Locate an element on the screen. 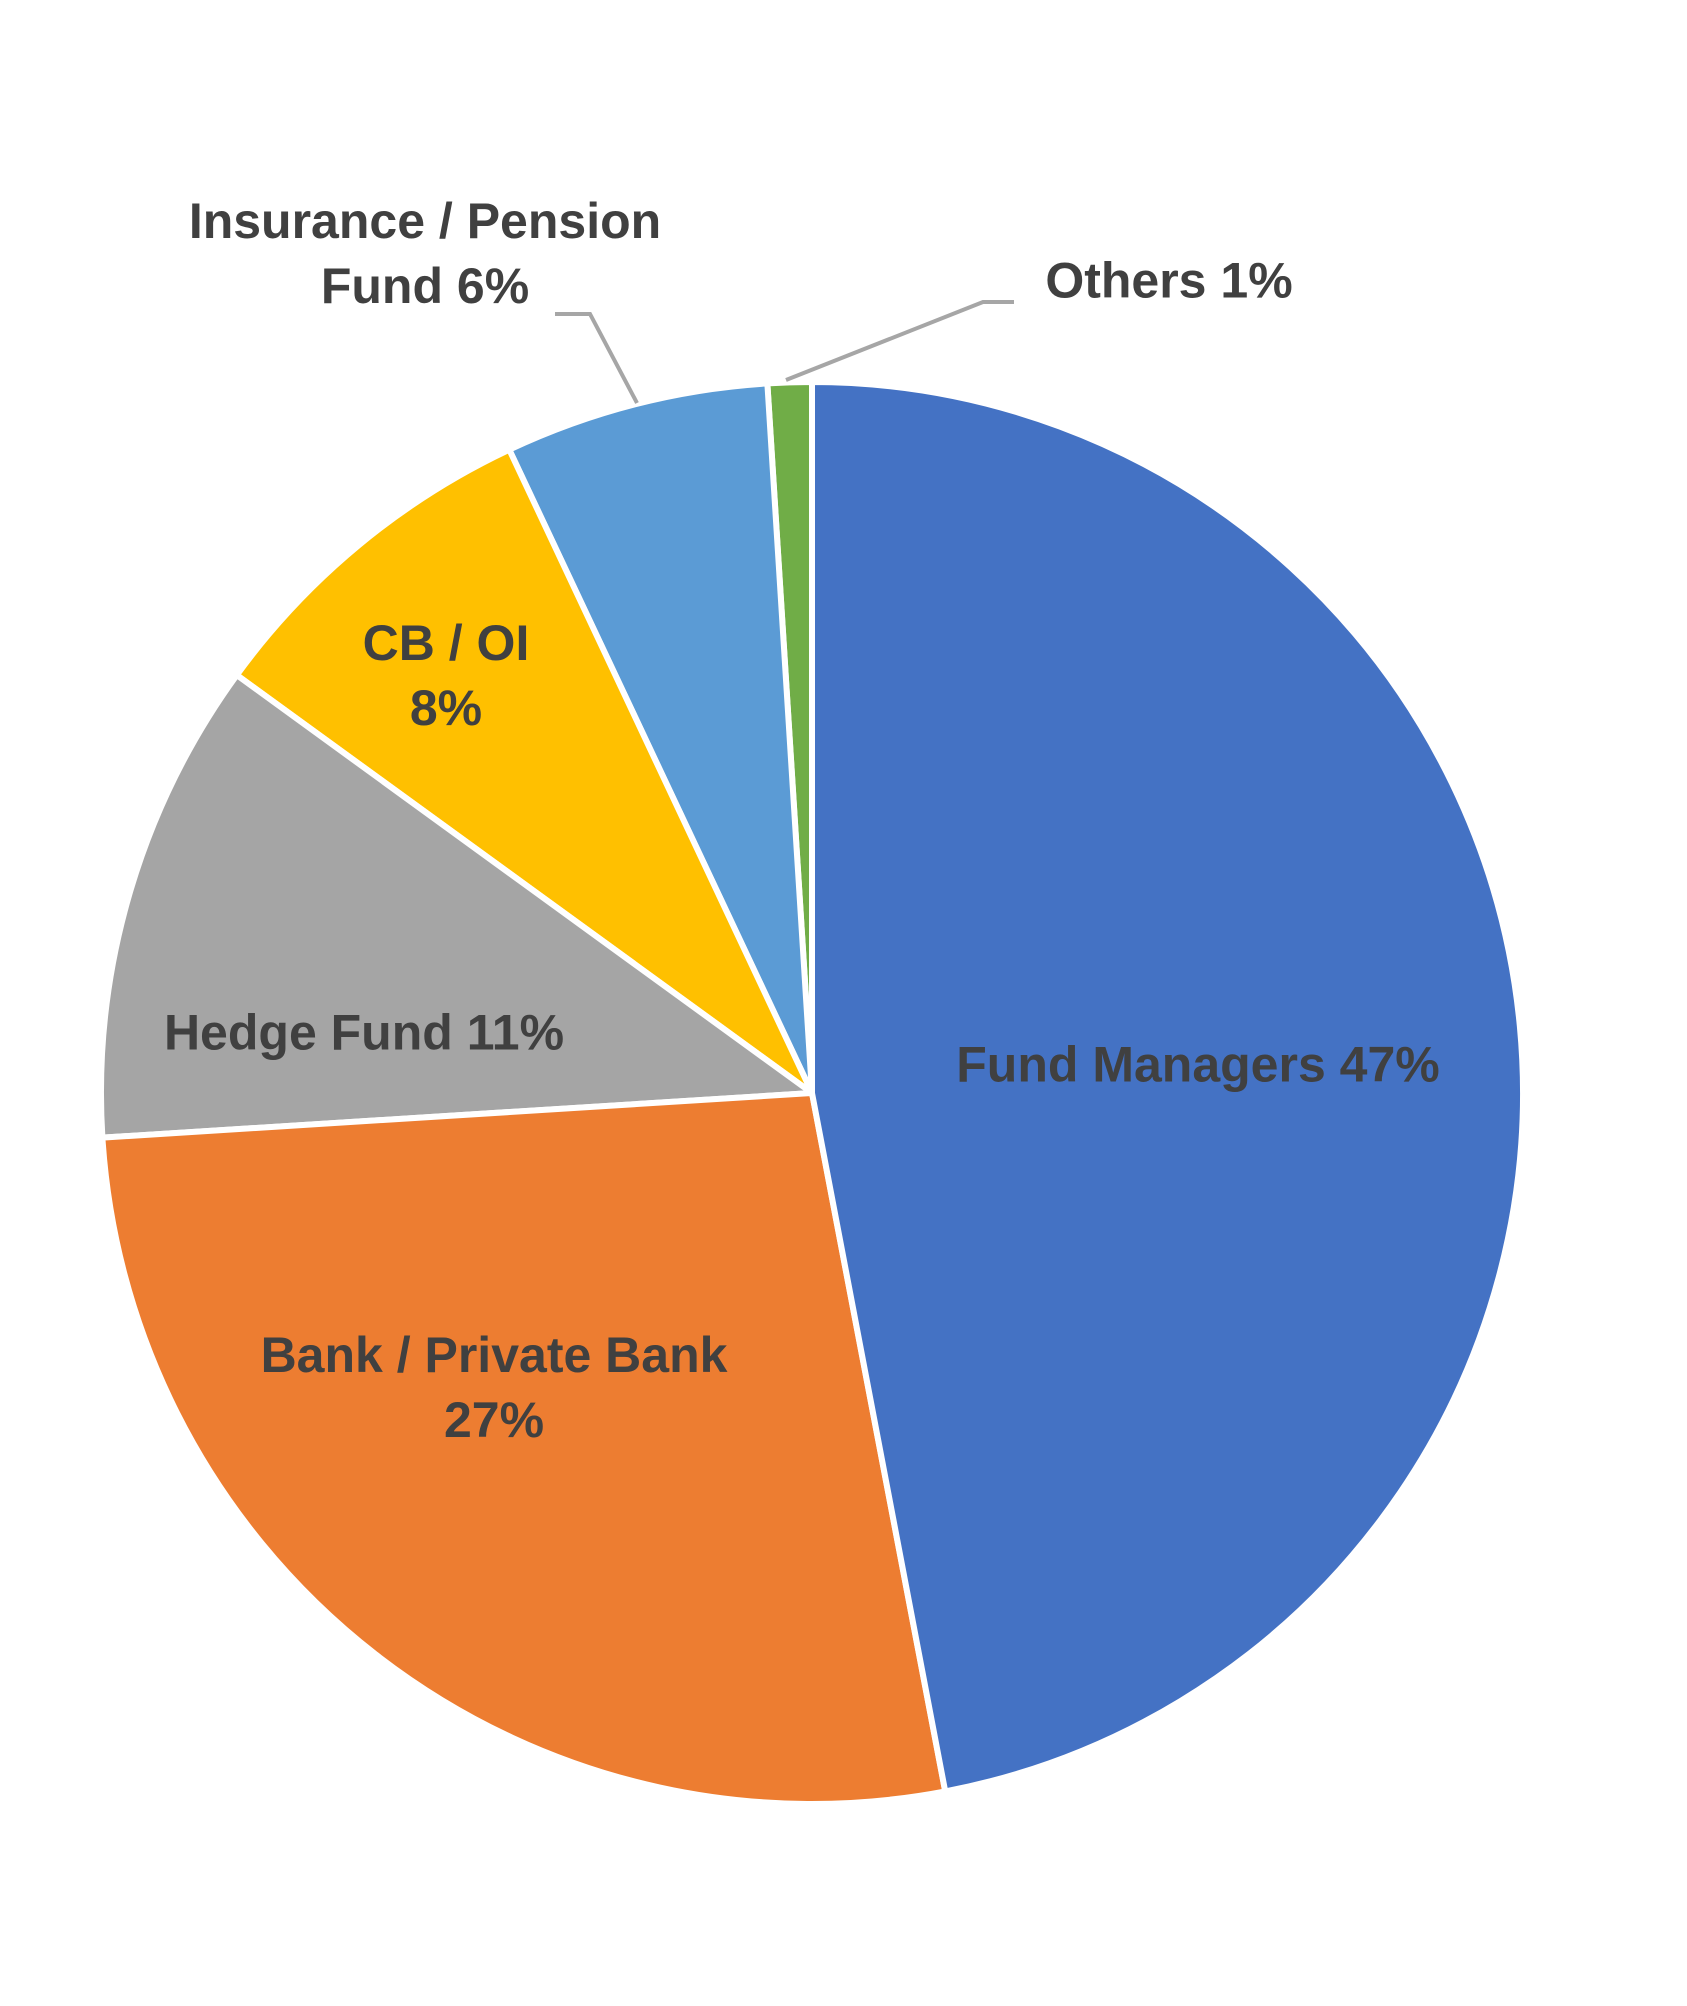 The width and height of the screenshot is (1687, 2006). data-label: Insurance / Pension Fund 6% is located at coordinates (425, 254).